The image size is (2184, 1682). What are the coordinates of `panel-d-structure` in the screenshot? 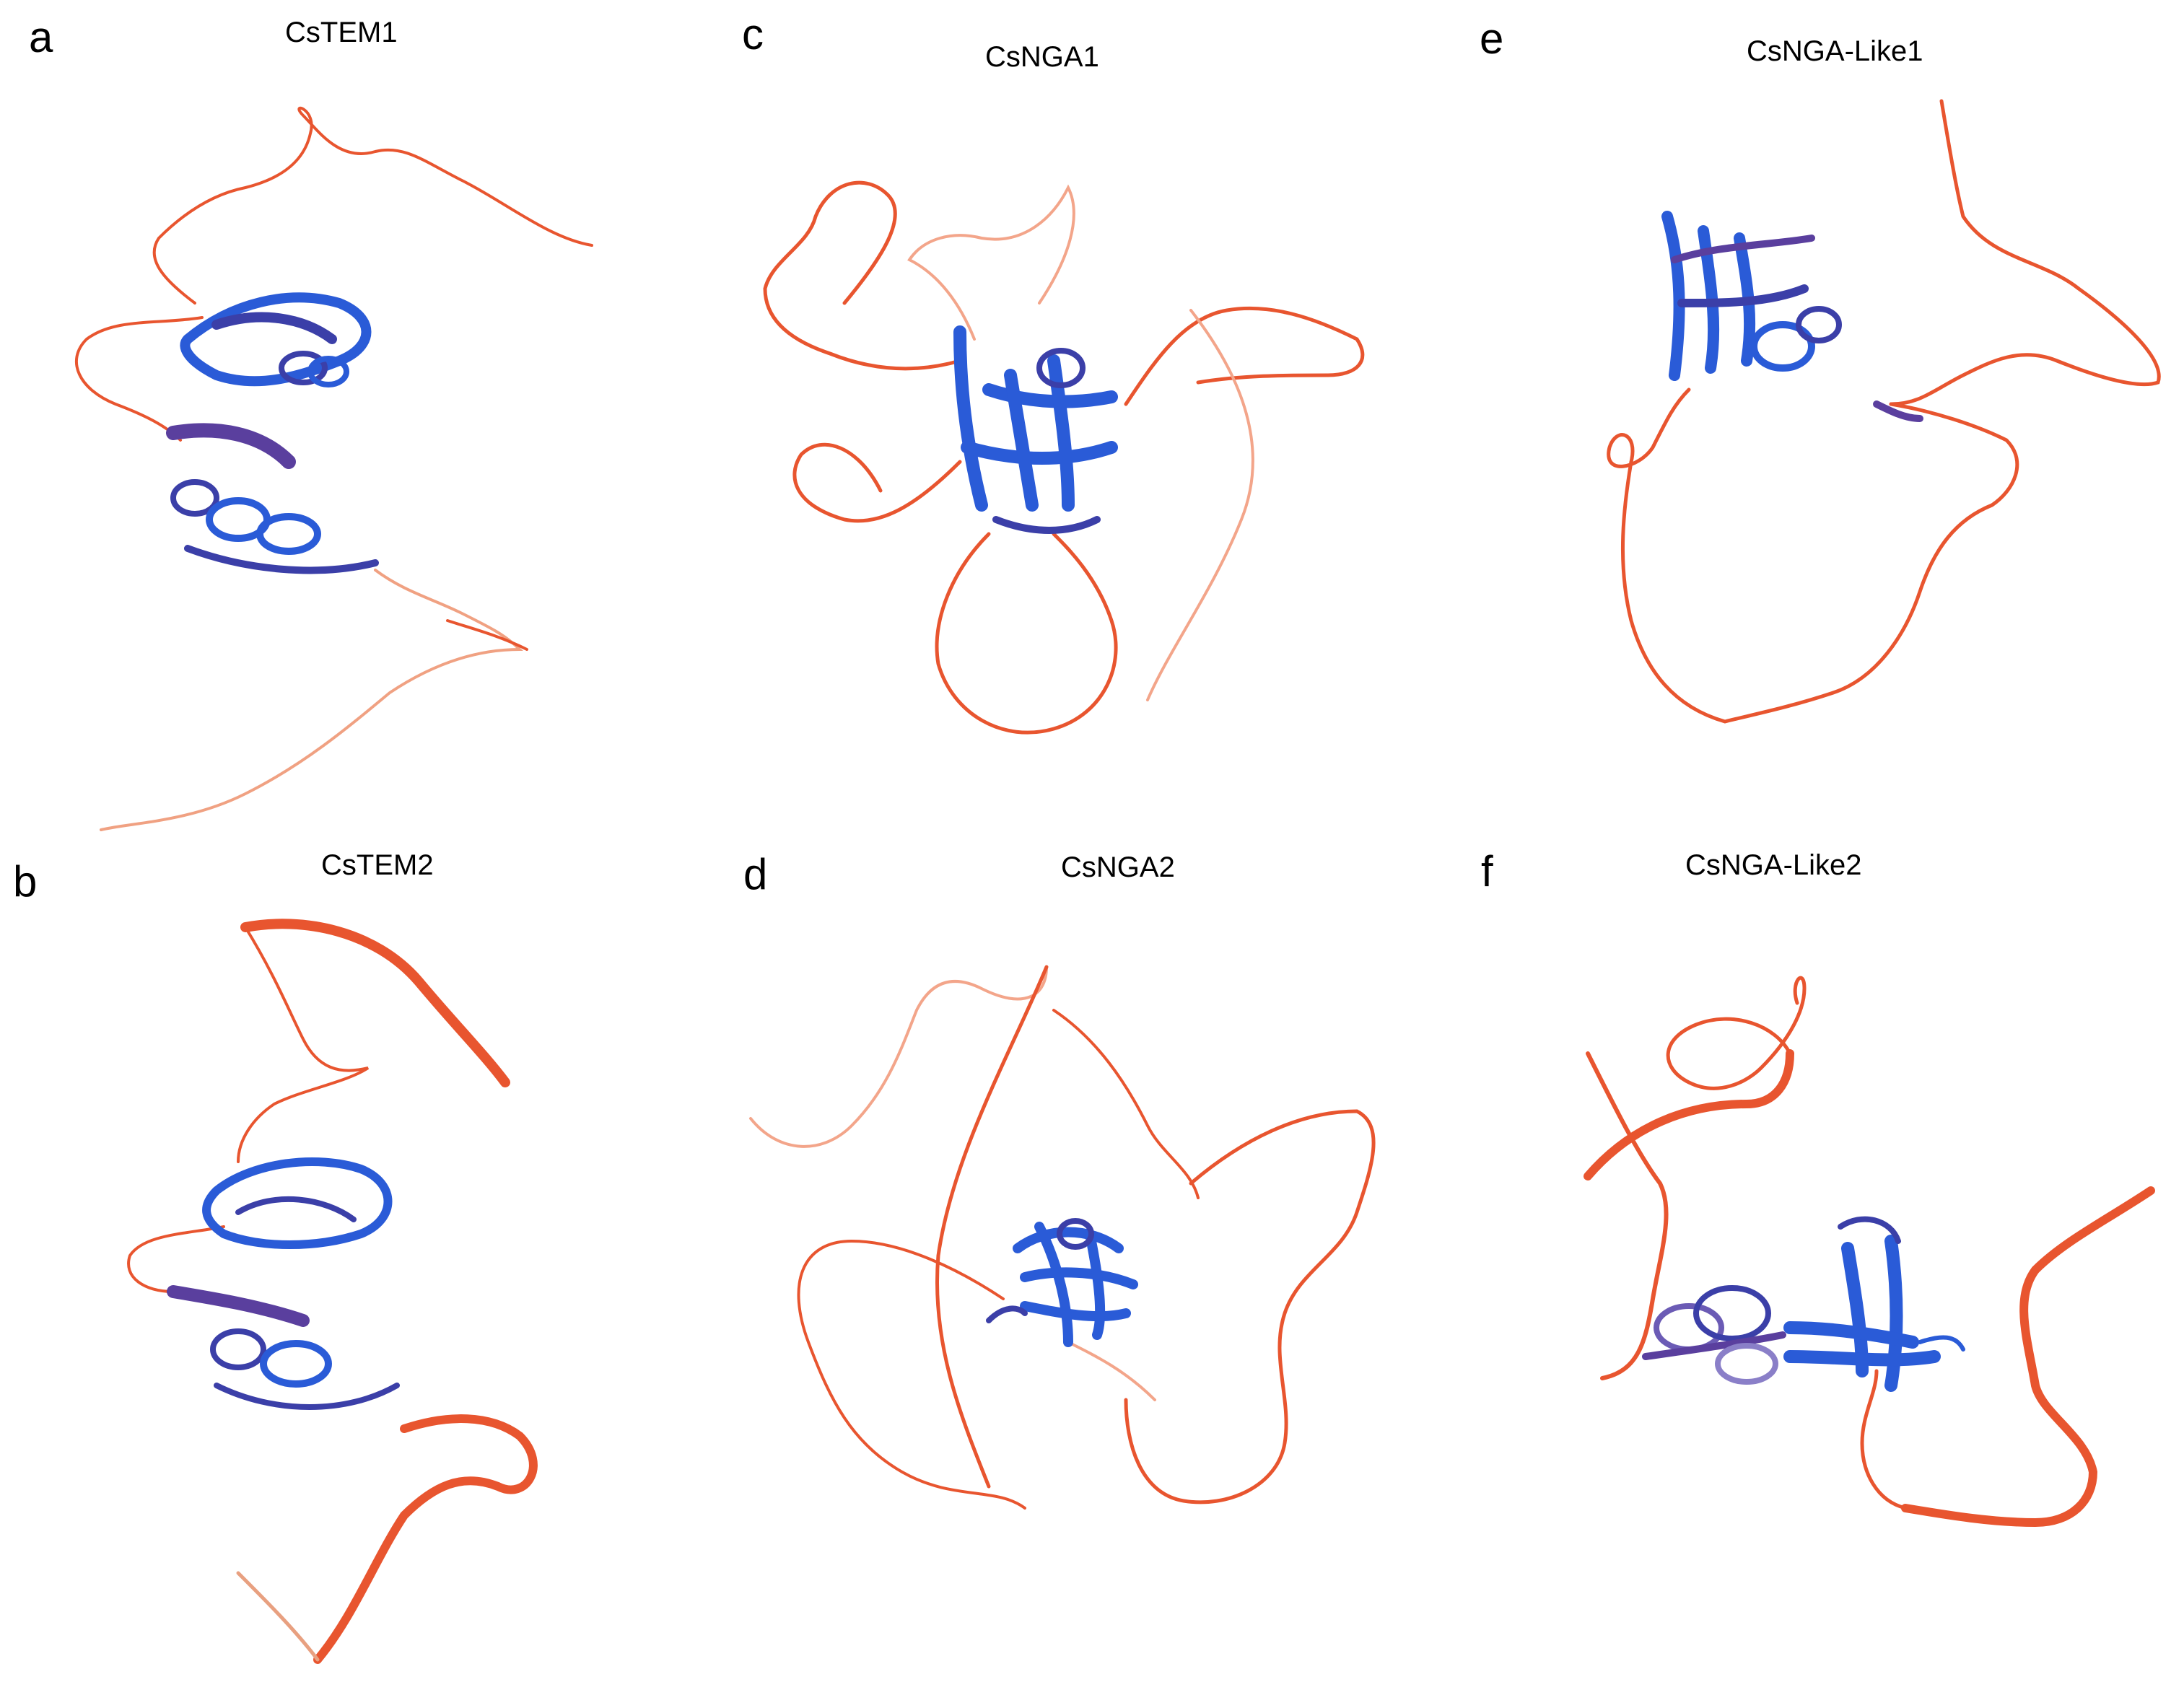 It's located at (1062, 1238).